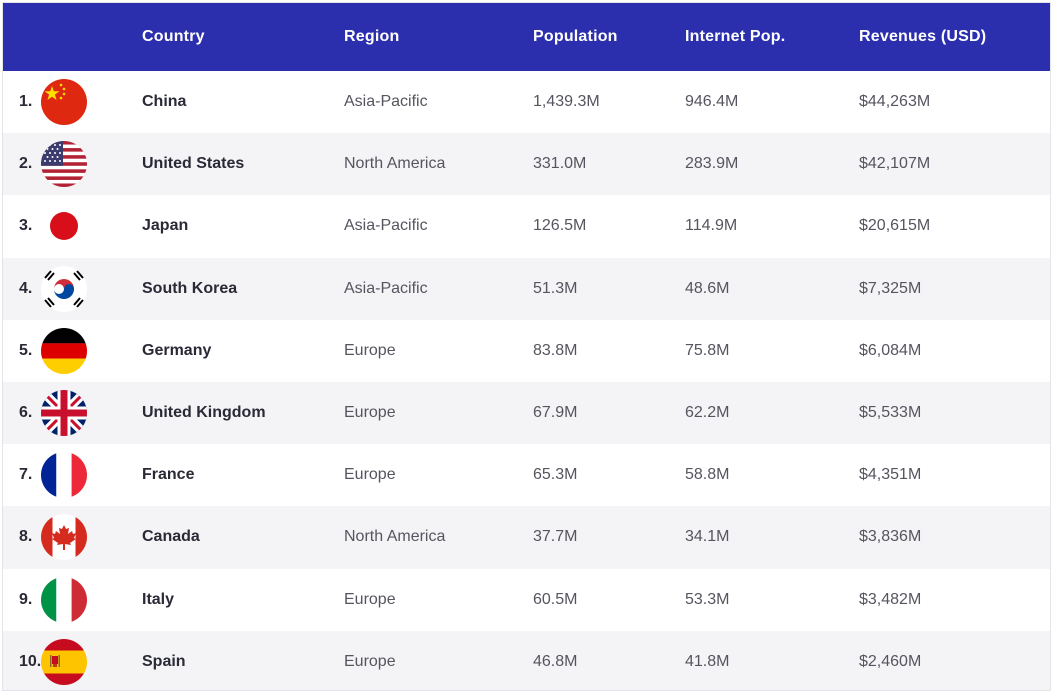  I want to click on rank-cell: 10., so click(30, 661).